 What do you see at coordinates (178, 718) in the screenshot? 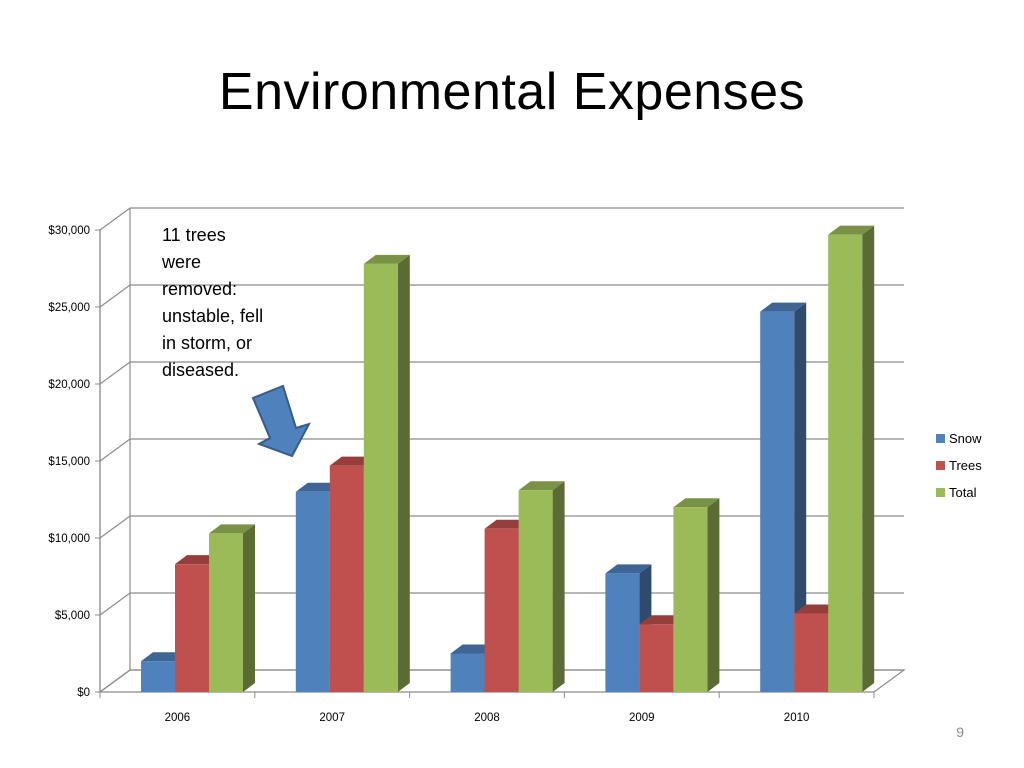
I see `x-tick-label: 2006` at bounding box center [178, 718].